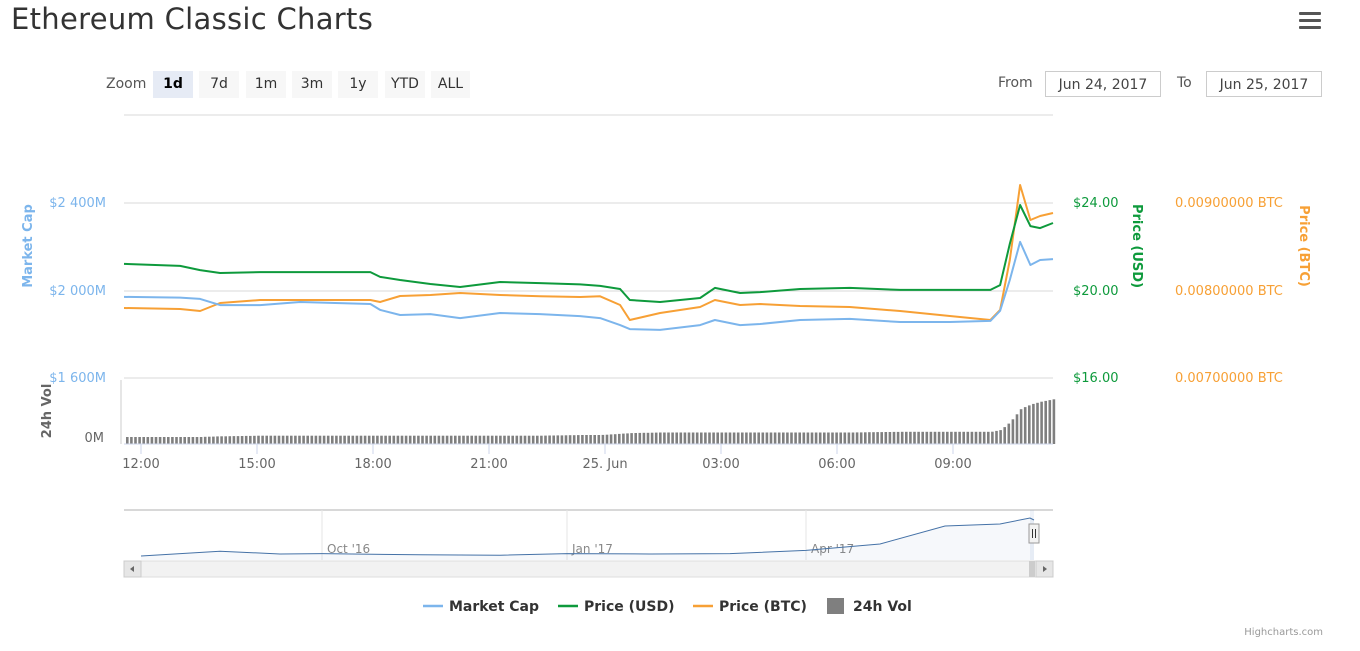  Describe the element at coordinates (450, 84) in the screenshot. I see `zoom-button-all: ALL` at that location.